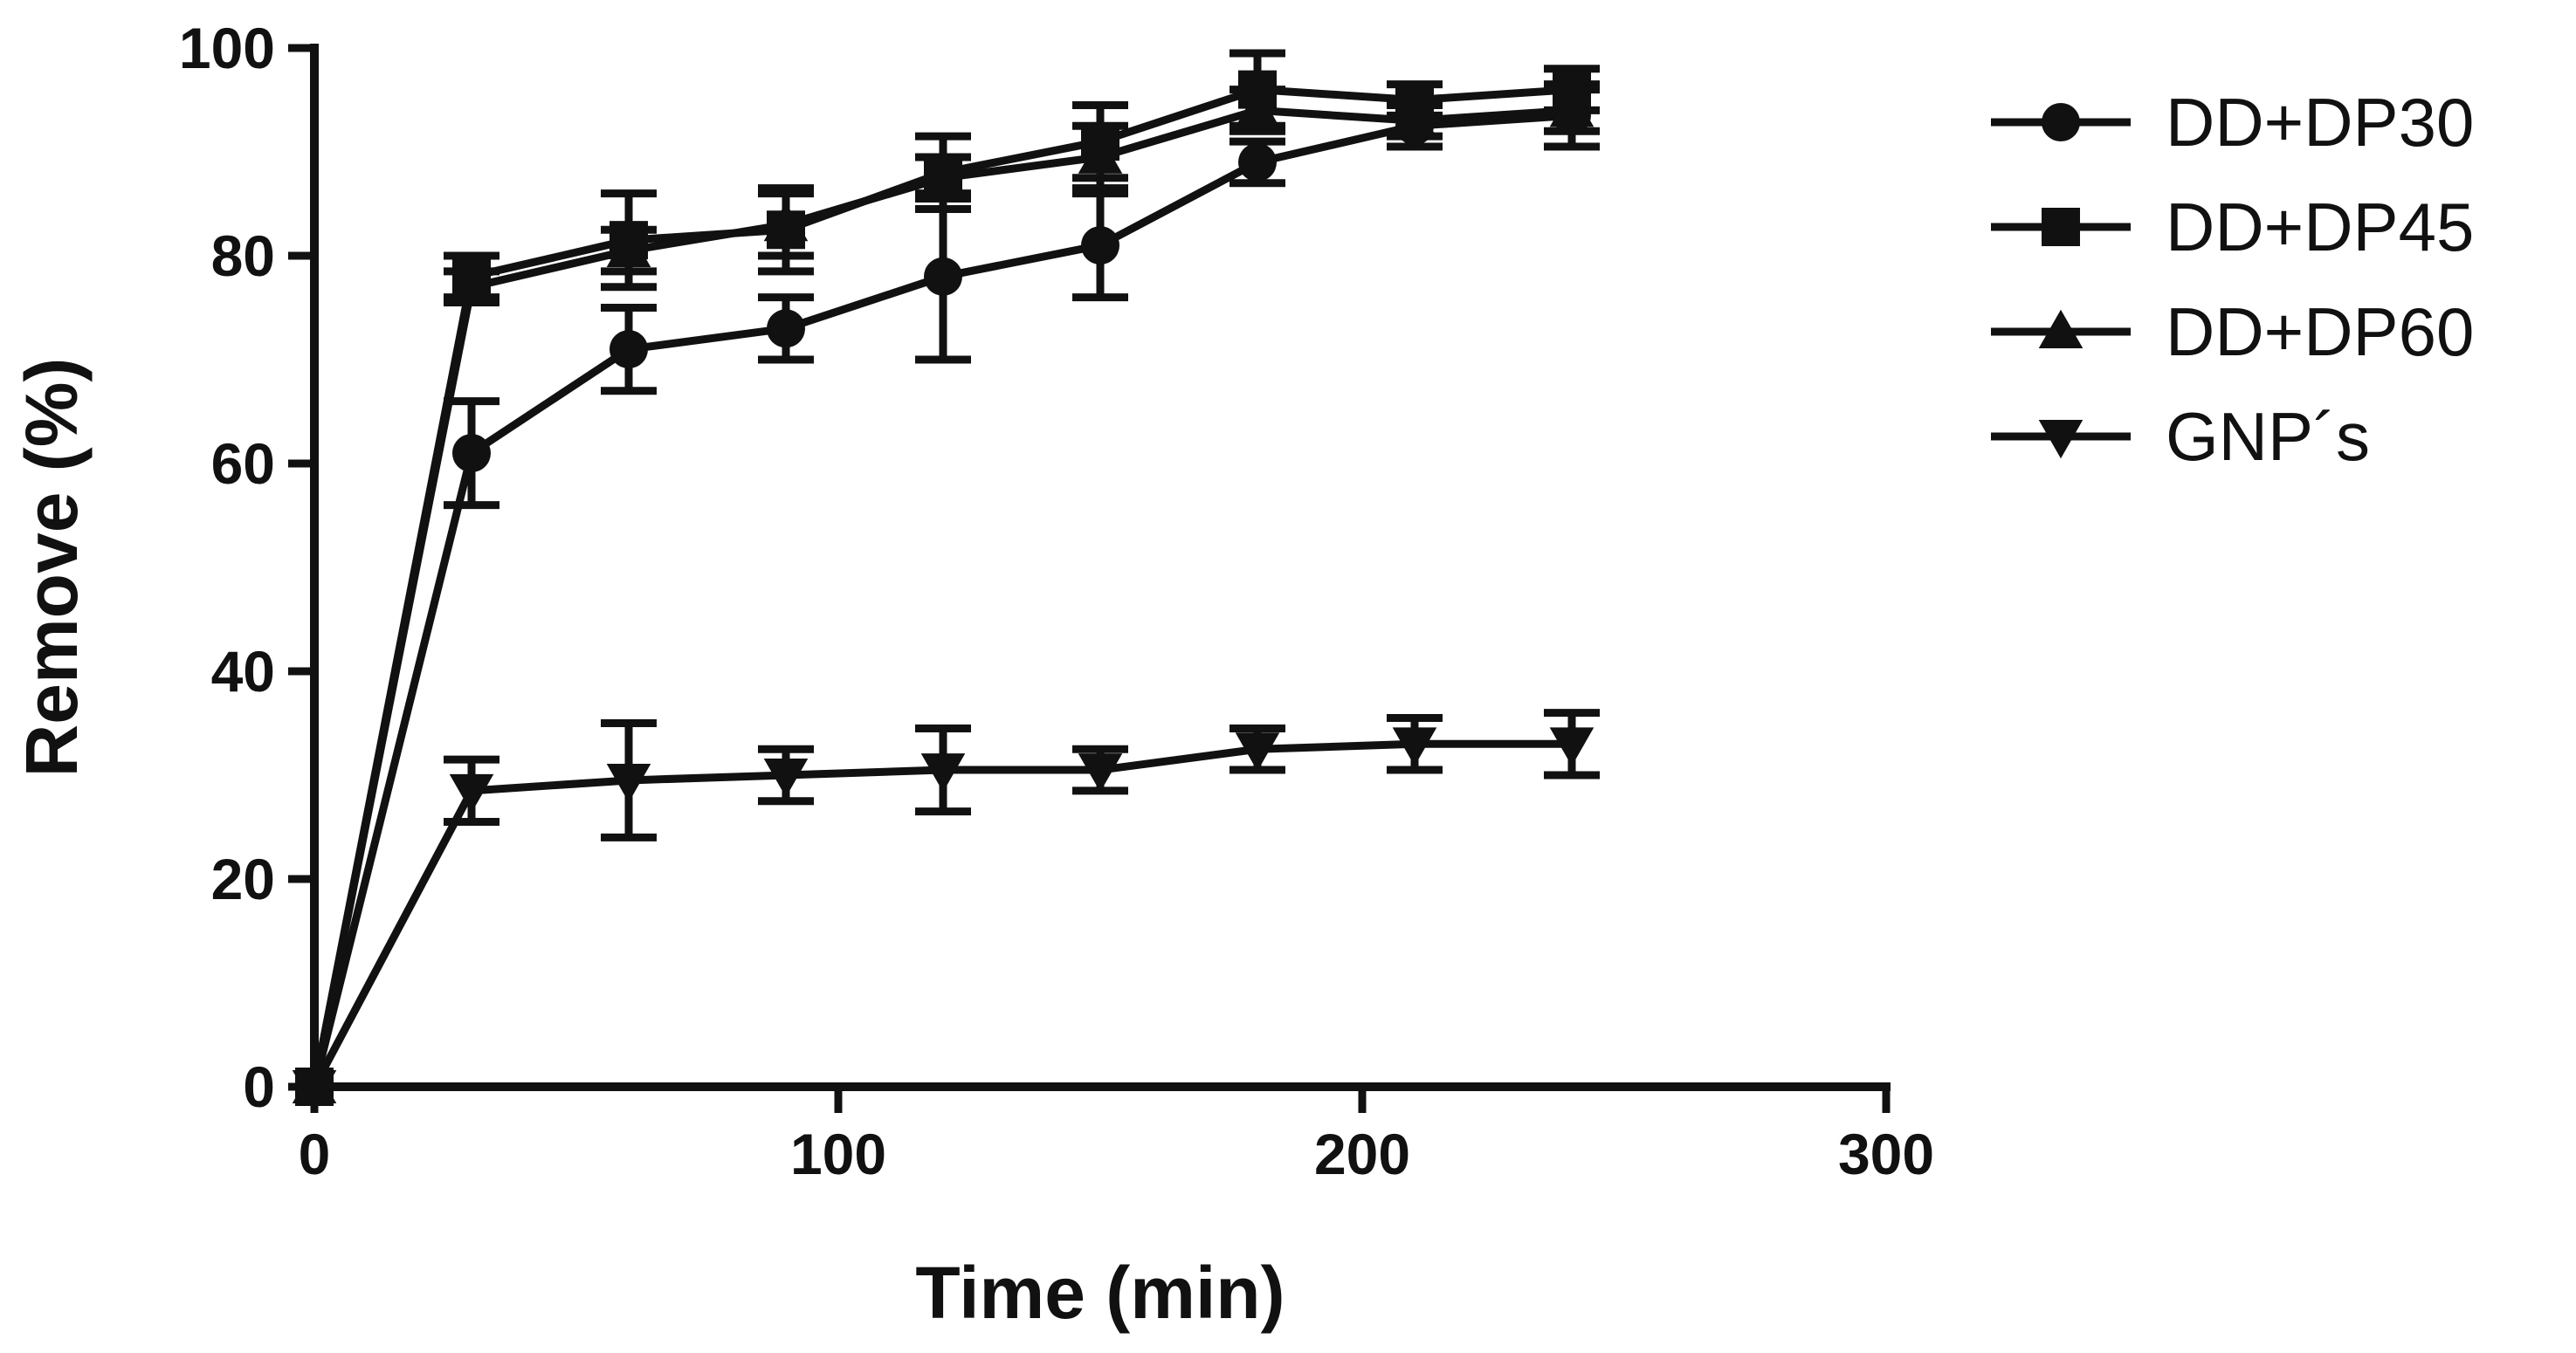  Describe the element at coordinates (2320, 122) in the screenshot. I see `legend-label: DD+DP30` at that location.